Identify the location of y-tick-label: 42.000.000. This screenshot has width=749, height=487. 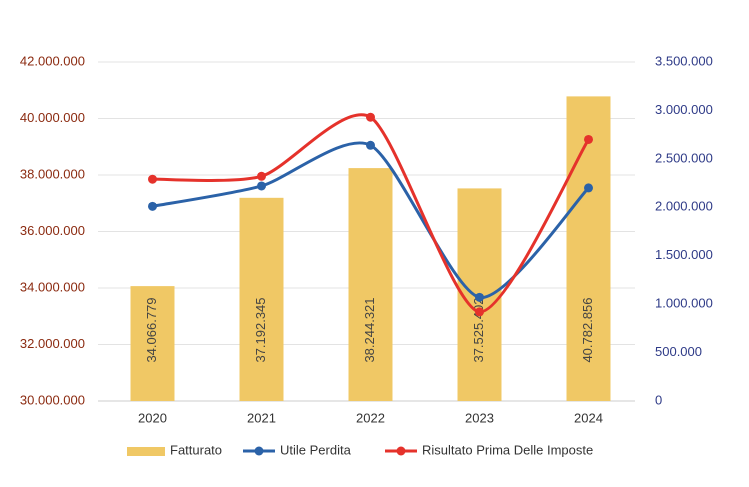
(52, 60).